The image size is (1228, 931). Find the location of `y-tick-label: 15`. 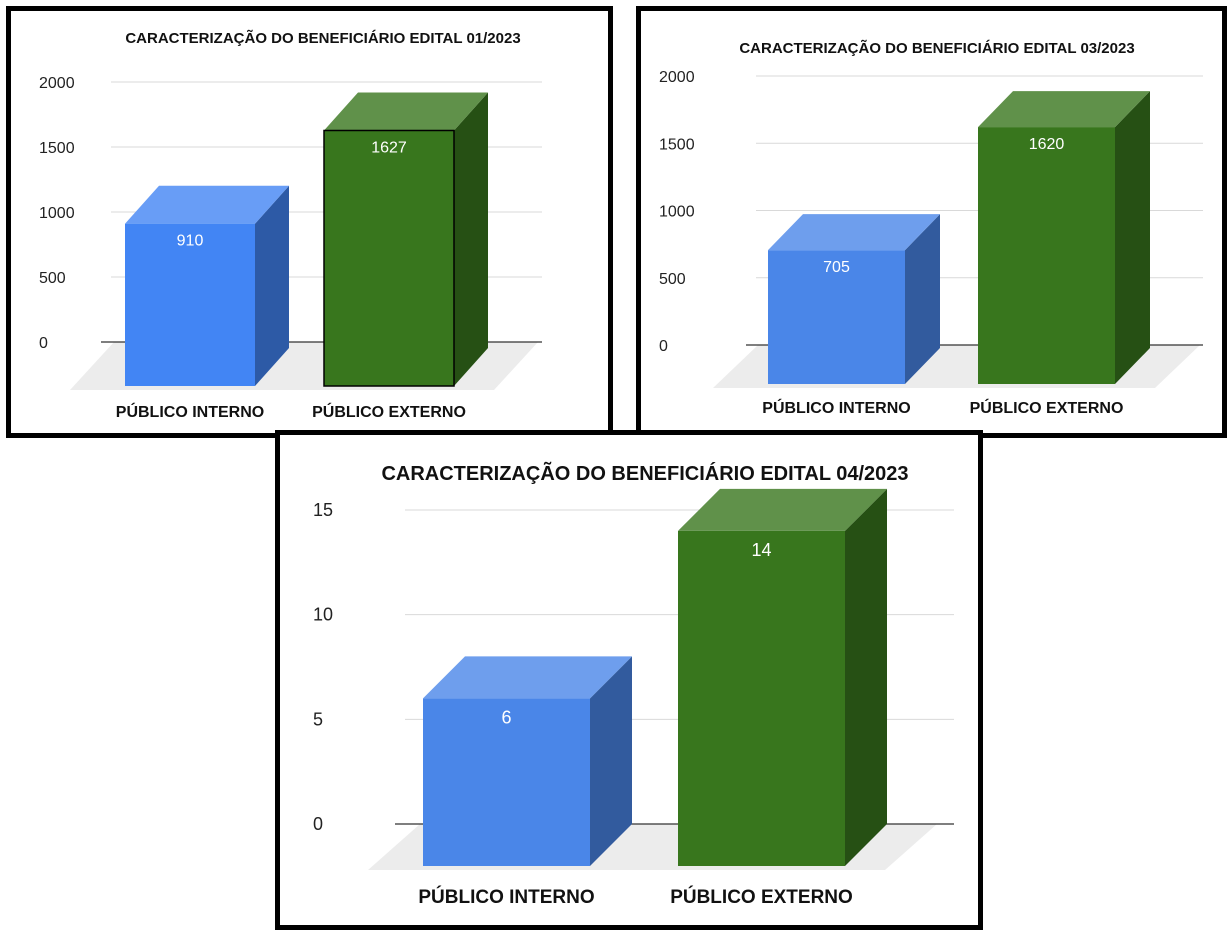

y-tick-label: 15 is located at coordinates (323, 510).